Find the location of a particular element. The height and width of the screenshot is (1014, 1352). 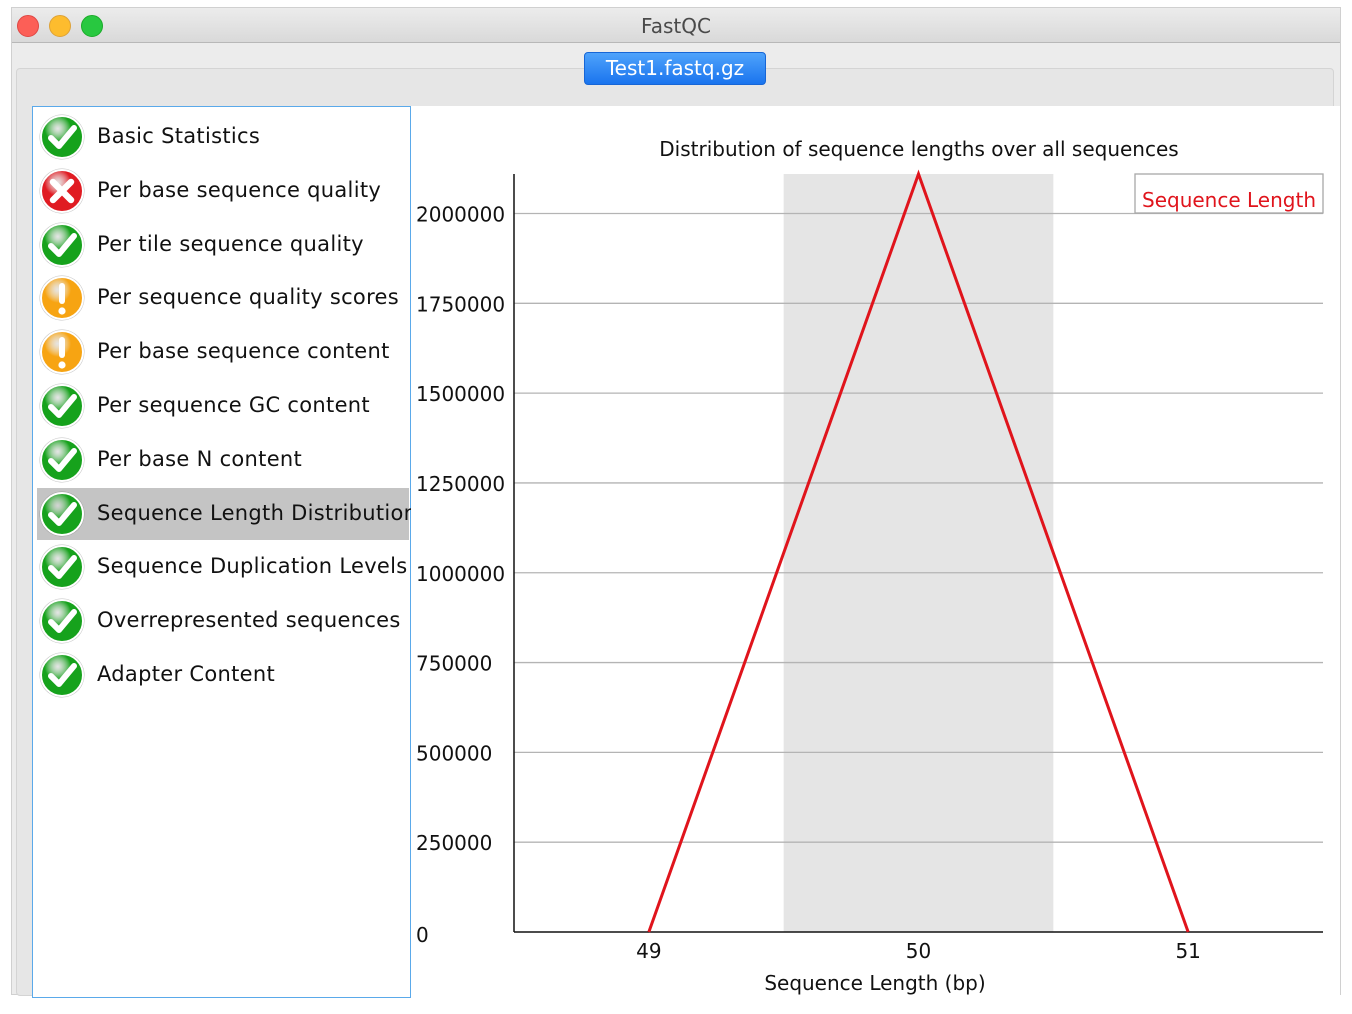

module-item-per-sequence-gc-content: Per sequence GC content is located at coordinates (223, 406).